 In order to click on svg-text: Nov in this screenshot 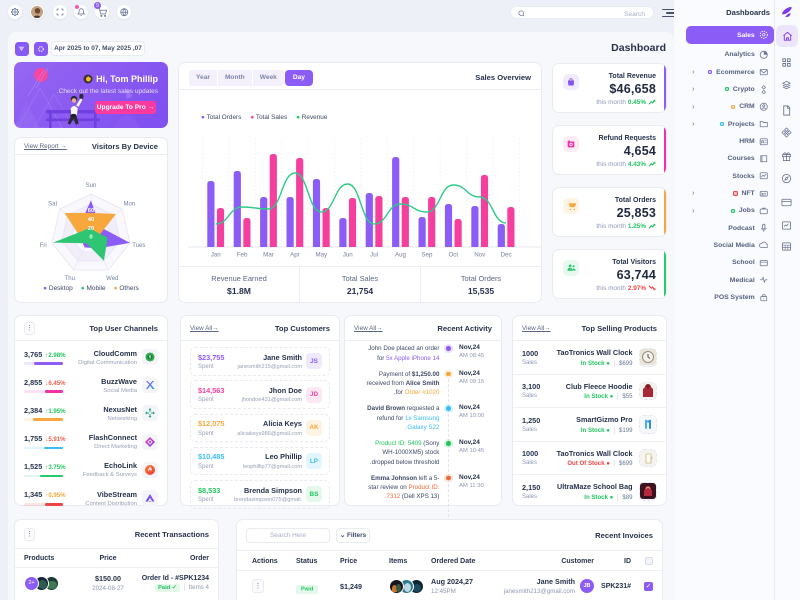, I will do `click(480, 255)`.